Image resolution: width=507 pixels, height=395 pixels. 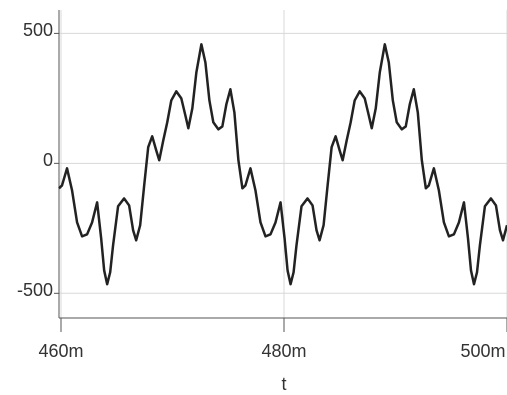 I want to click on y-tick-label: -500, so click(x=35, y=290).